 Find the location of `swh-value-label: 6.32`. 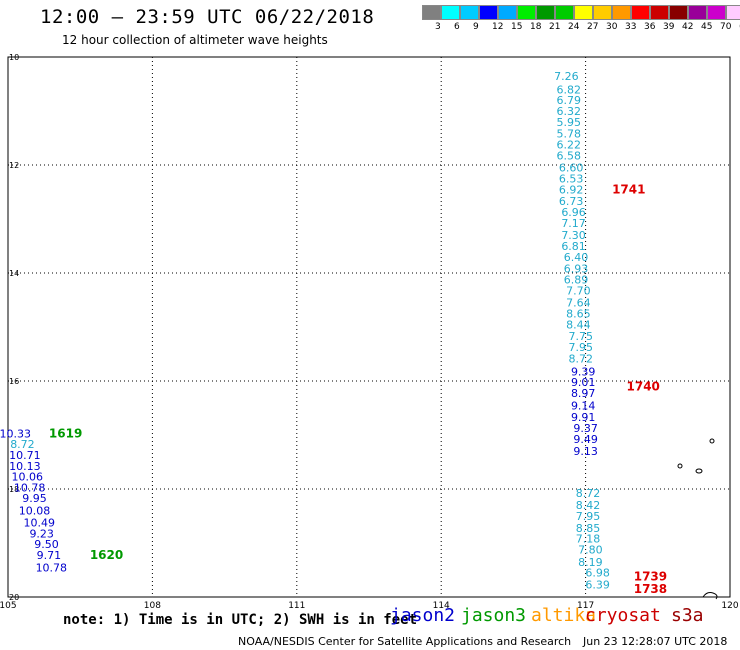

swh-value-label: 6.32 is located at coordinates (569, 111).